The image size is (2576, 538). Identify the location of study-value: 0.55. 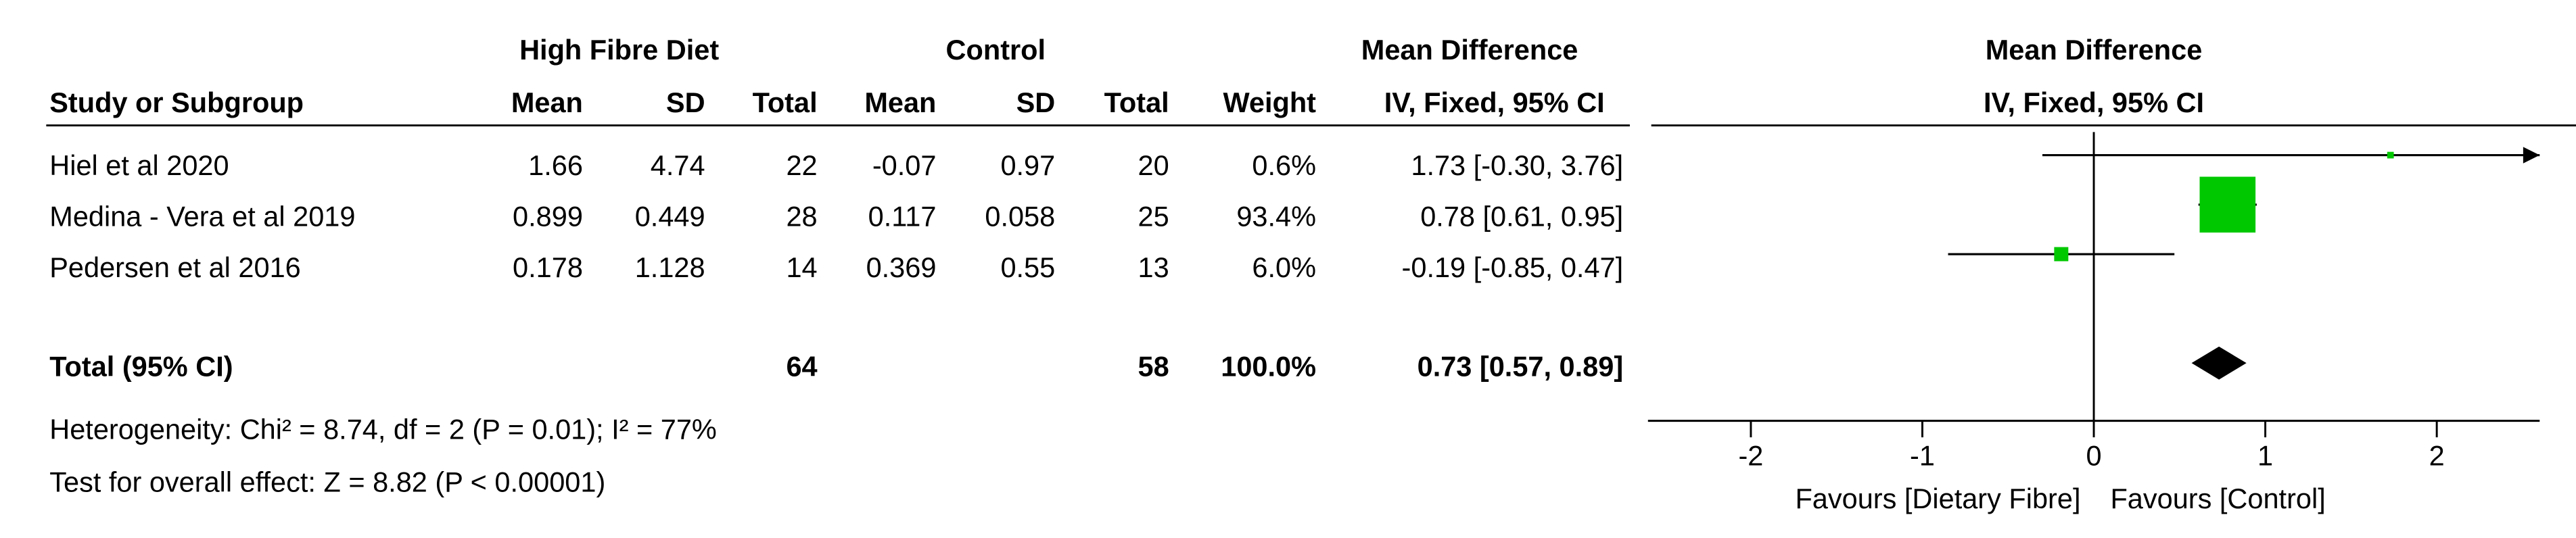
(1027, 267).